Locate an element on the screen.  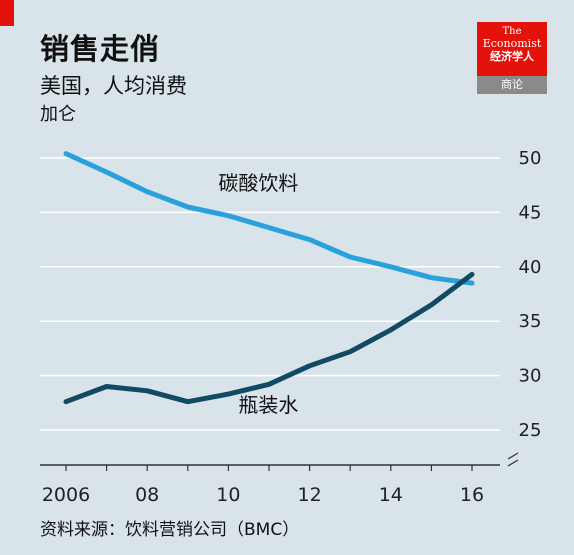
x-axis: 2006 08 10 12 14 16 is located at coordinates (279, 479).